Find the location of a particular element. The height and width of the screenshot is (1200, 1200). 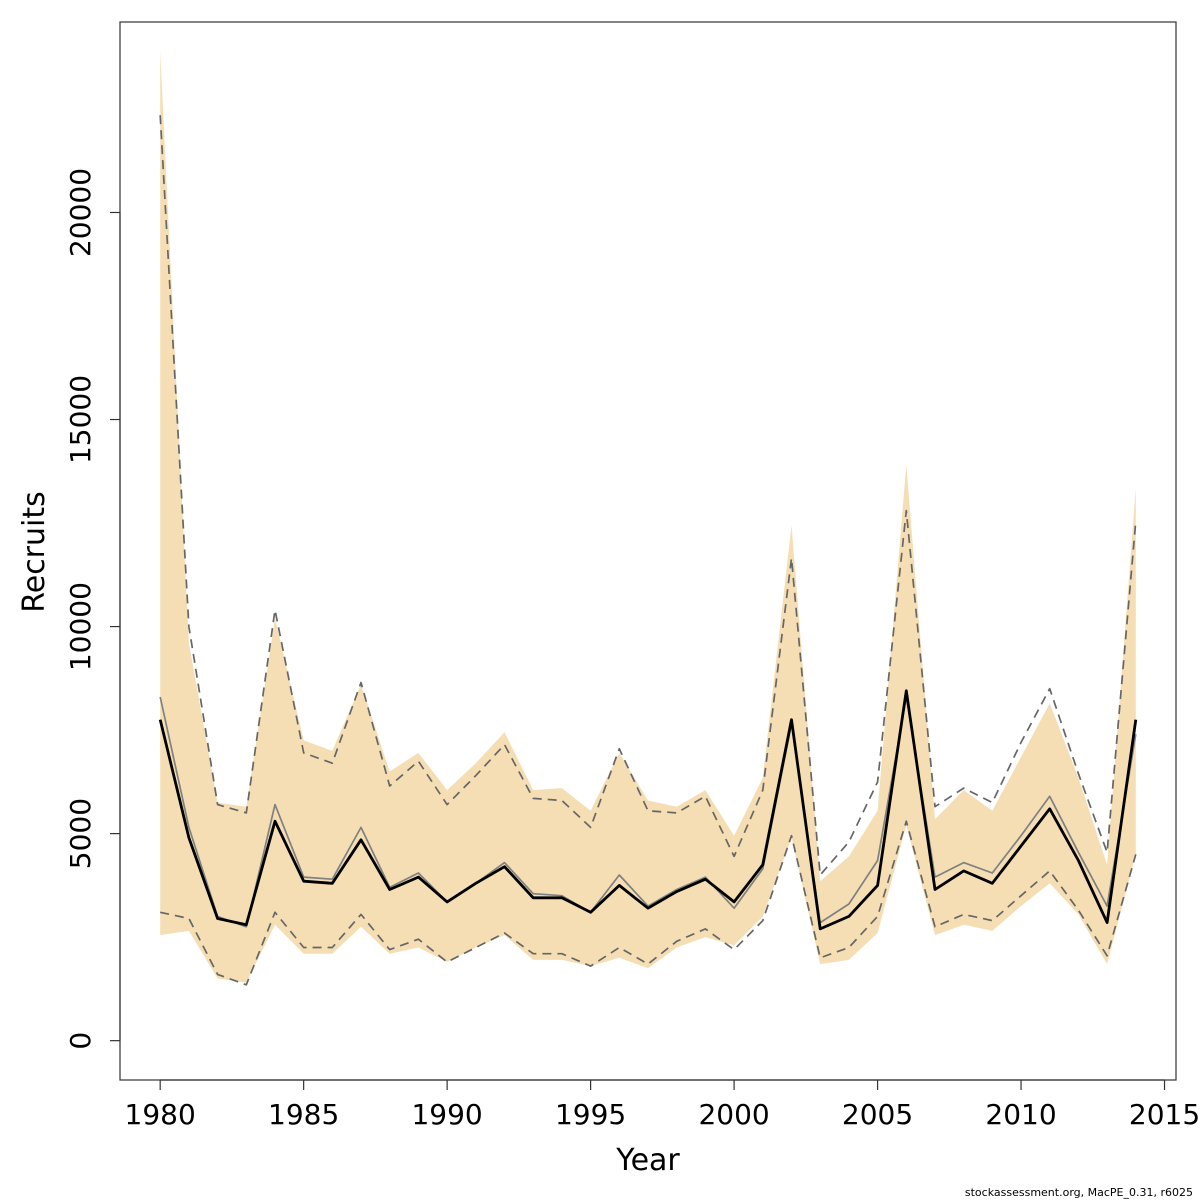

y-tick-label: 20000 is located at coordinates (80, 212).